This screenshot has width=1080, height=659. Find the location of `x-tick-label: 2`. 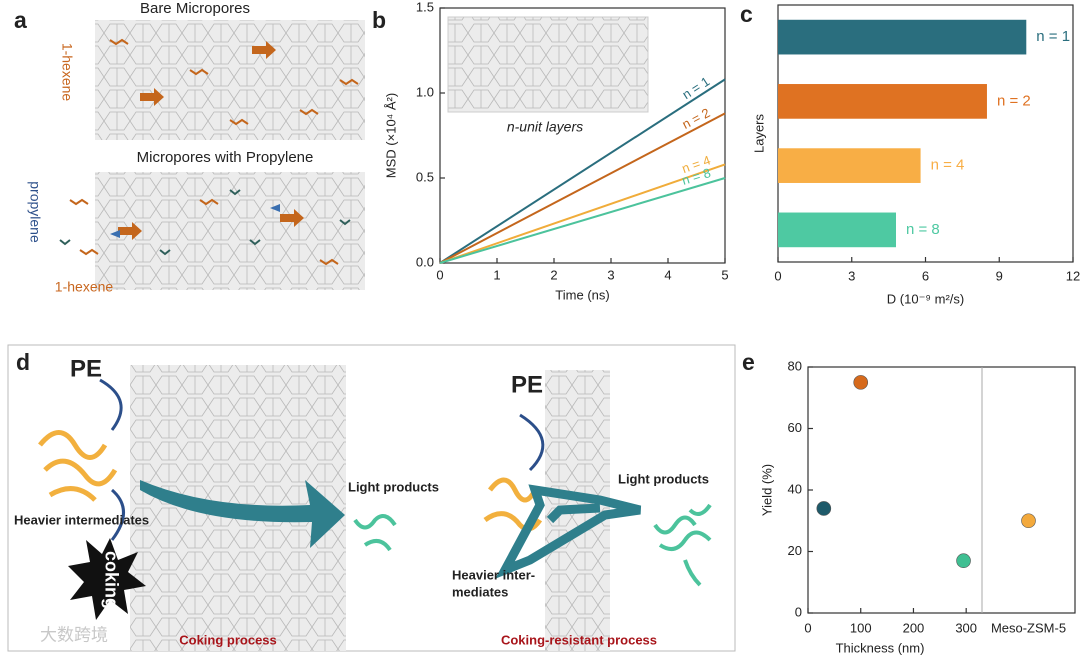

x-tick-label: 2 is located at coordinates (553, 274).